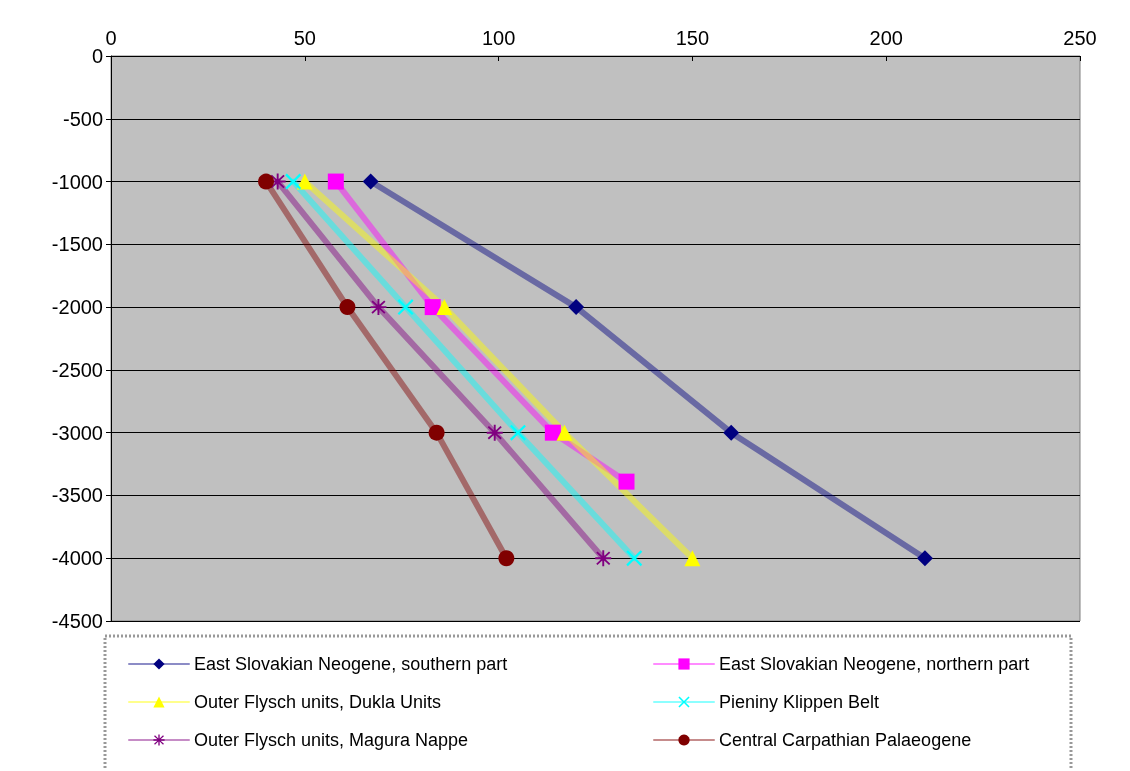 Image resolution: width=1130 pixels, height=771 pixels. What do you see at coordinates (304, 38) in the screenshot?
I see `x-tick-label: 50` at bounding box center [304, 38].